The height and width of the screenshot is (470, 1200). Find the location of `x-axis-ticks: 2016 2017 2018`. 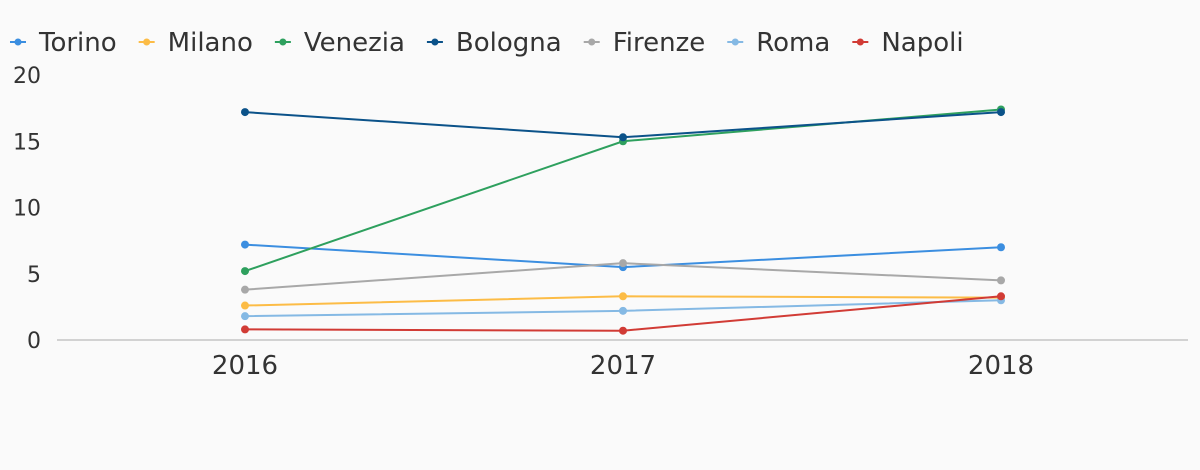

x-axis-ticks: 2016 2017 2018 is located at coordinates (623, 366).